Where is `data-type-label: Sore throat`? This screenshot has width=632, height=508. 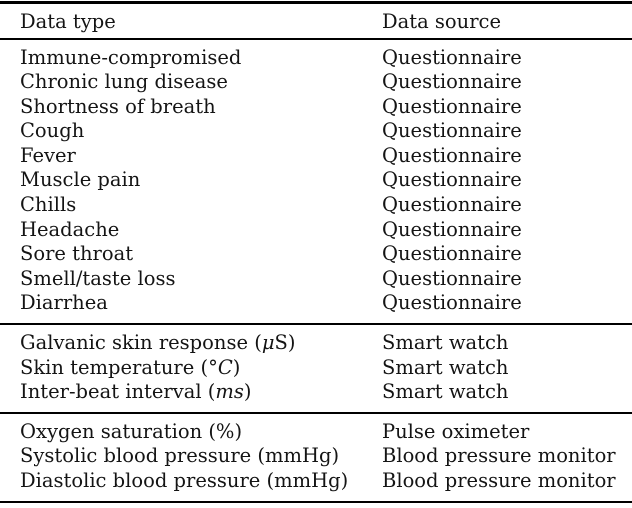 data-type-label: Sore throat is located at coordinates (77, 254).